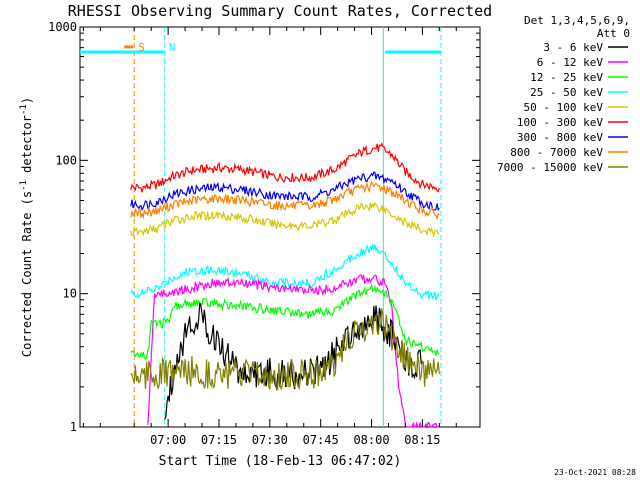 The height and width of the screenshot is (480, 640). Describe the element at coordinates (172, 47) in the screenshot. I see `flag-label: N` at that location.